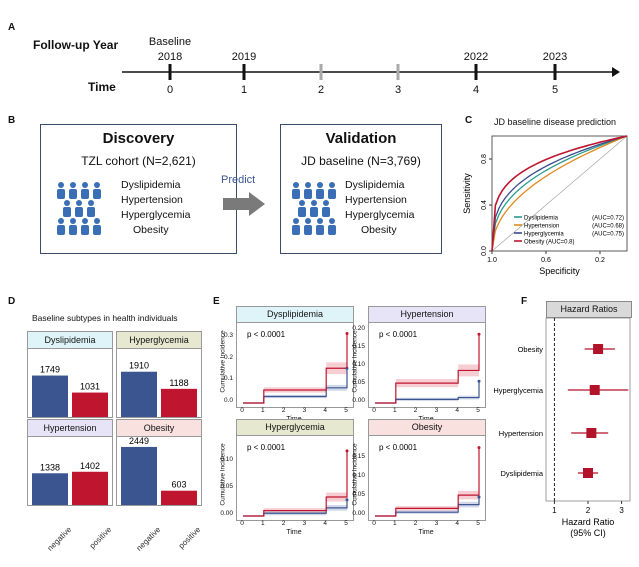 The width and height of the screenshot is (639, 567). What do you see at coordinates (70, 471) in the screenshot?
I see `facet-panel: 1338 1402` at bounding box center [70, 471].